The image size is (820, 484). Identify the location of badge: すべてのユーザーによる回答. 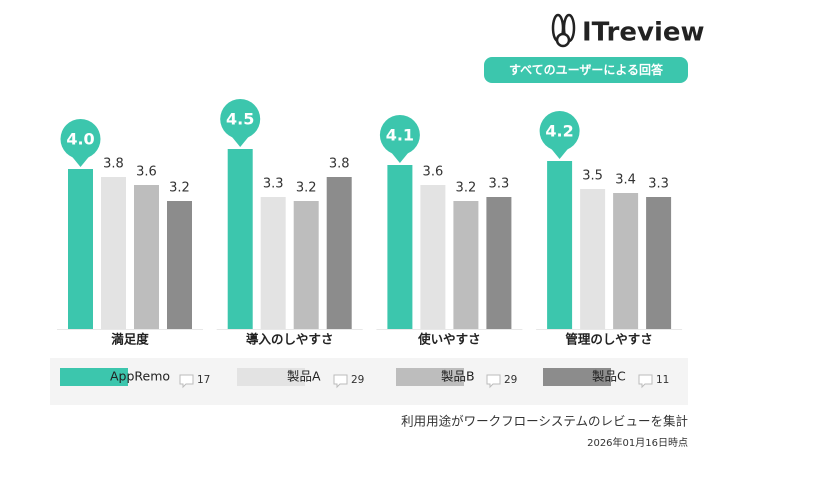
(586, 69).